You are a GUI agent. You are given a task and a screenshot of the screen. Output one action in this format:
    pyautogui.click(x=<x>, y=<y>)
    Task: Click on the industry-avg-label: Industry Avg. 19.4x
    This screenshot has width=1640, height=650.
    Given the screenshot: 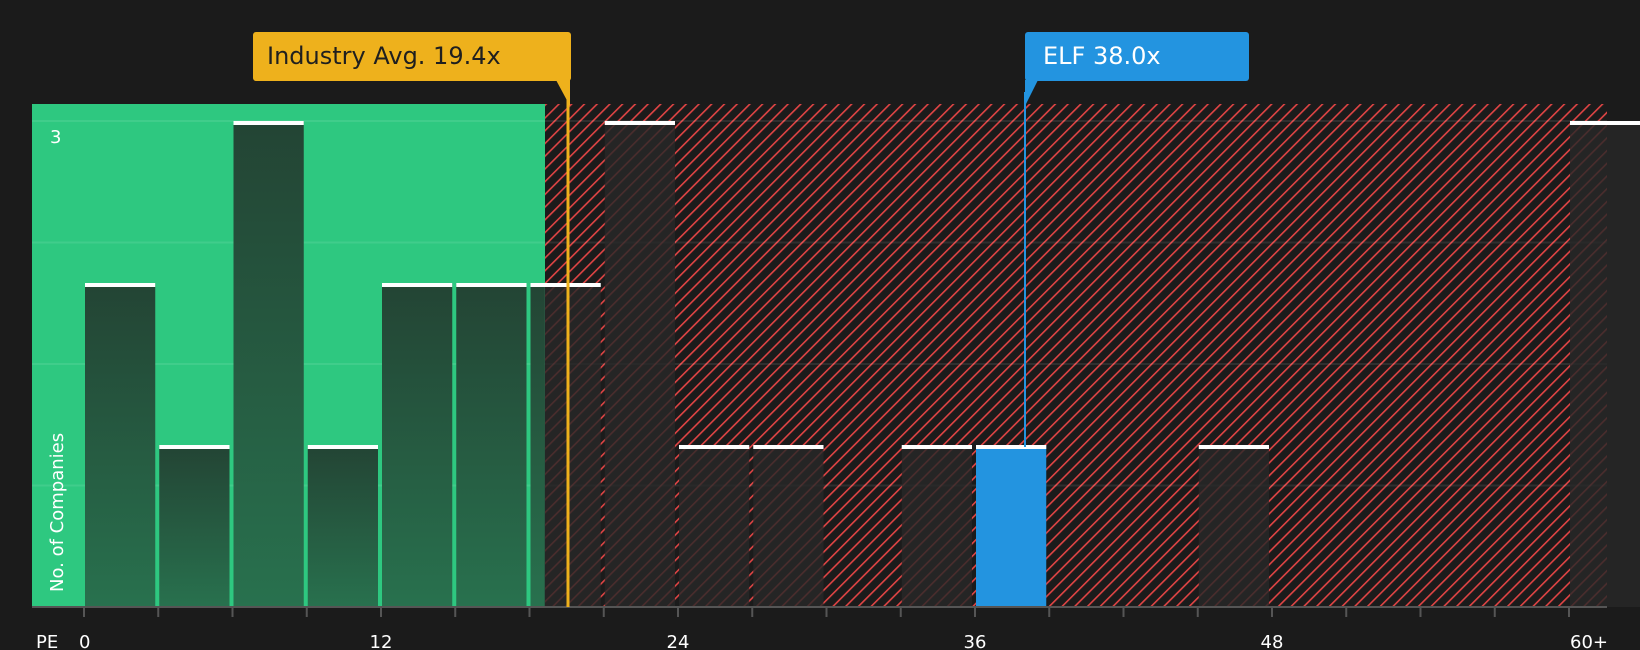 What is the action you would take?
    pyautogui.click(x=384, y=56)
    